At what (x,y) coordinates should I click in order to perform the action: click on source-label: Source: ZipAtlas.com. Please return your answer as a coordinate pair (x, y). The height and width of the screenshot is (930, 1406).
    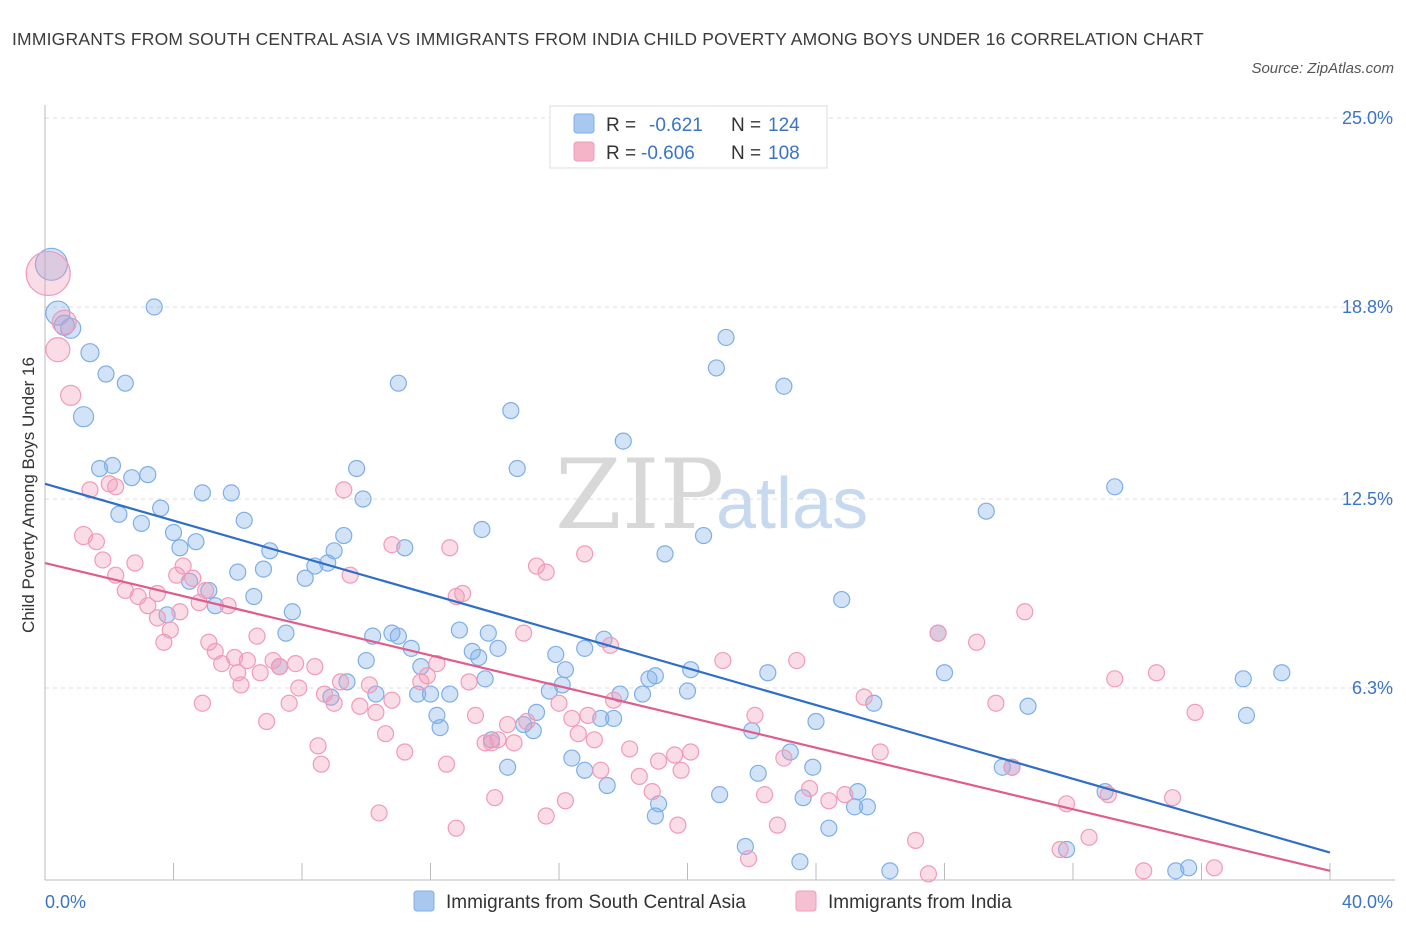
    Looking at the image, I should click on (1322, 68).